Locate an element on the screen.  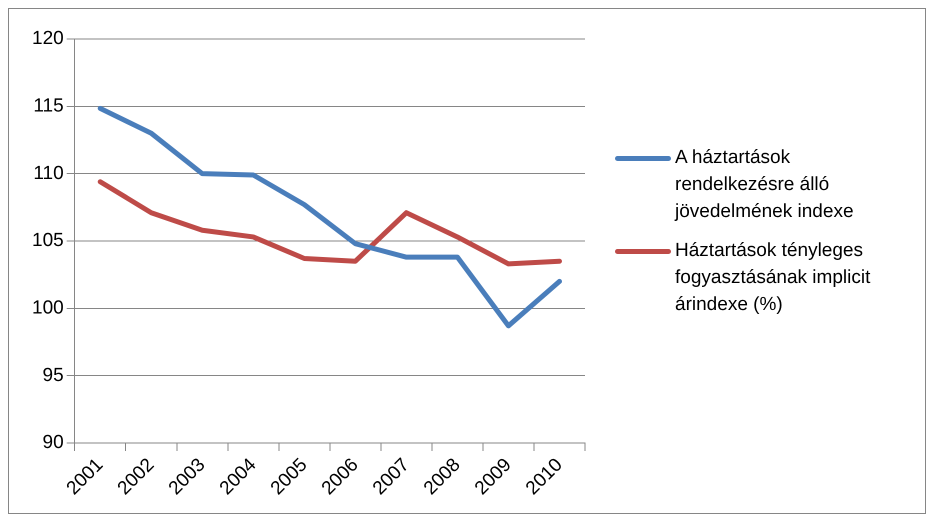
y-tick-label: 100 is located at coordinates (48, 308).